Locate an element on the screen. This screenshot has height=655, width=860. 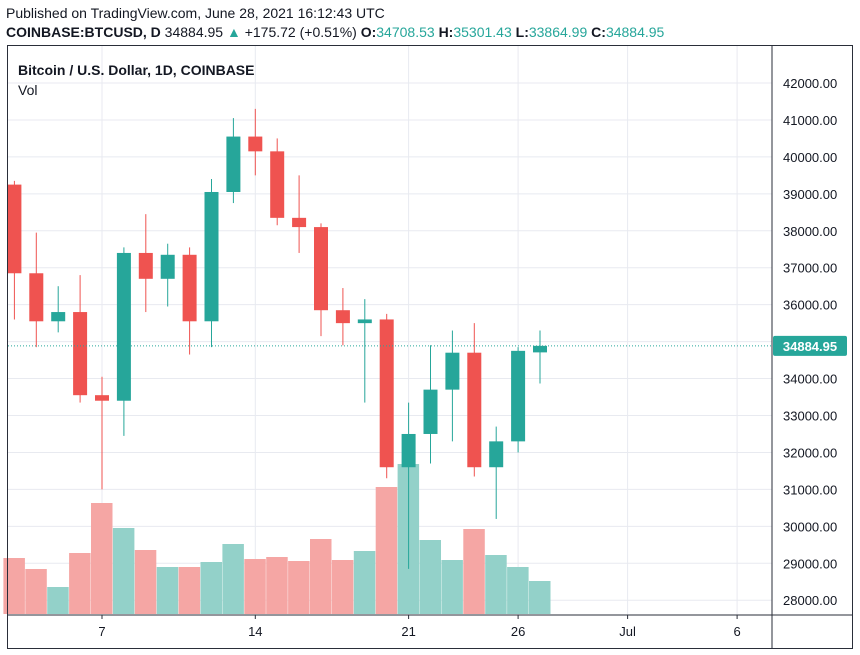
x-tick-label: 7 is located at coordinates (101, 631).